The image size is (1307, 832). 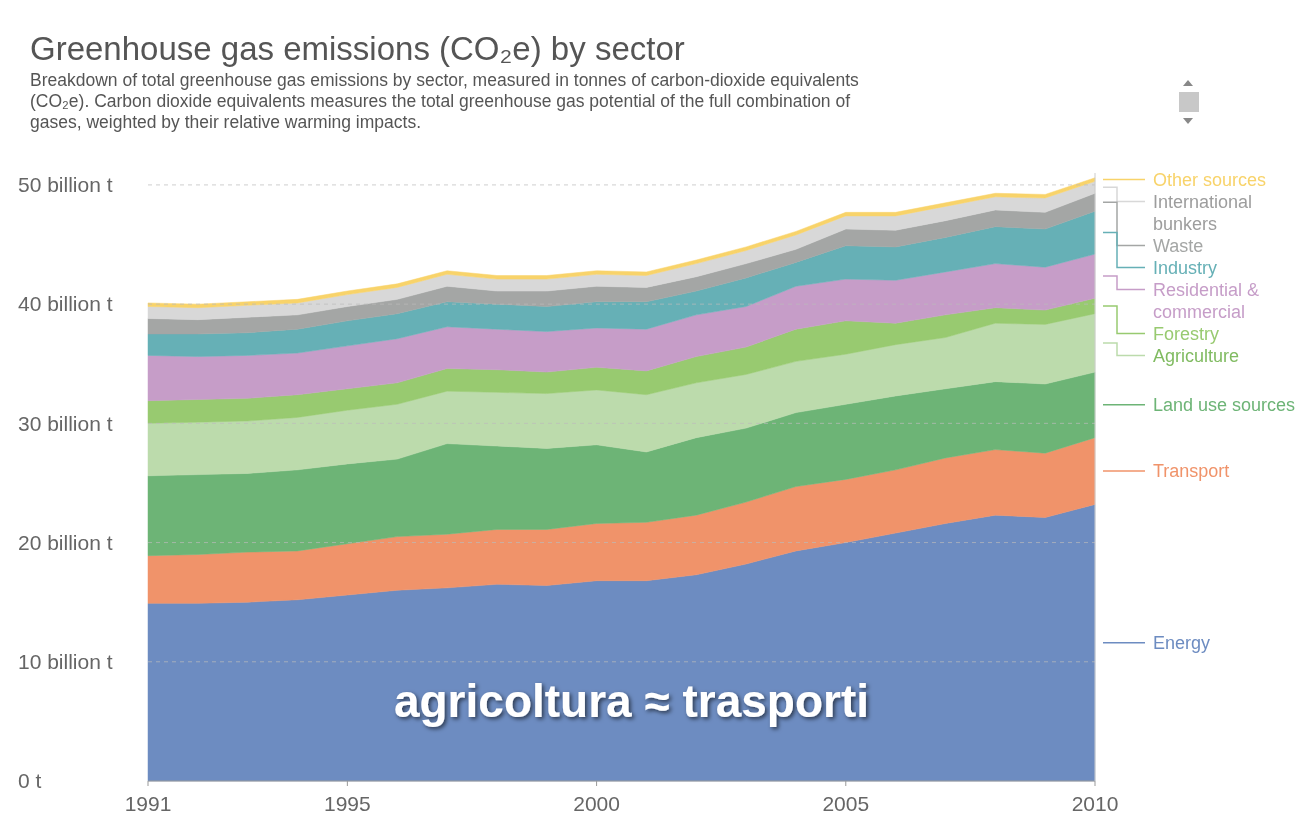 What do you see at coordinates (596, 803) in the screenshot?
I see `x-tick-label: 2000` at bounding box center [596, 803].